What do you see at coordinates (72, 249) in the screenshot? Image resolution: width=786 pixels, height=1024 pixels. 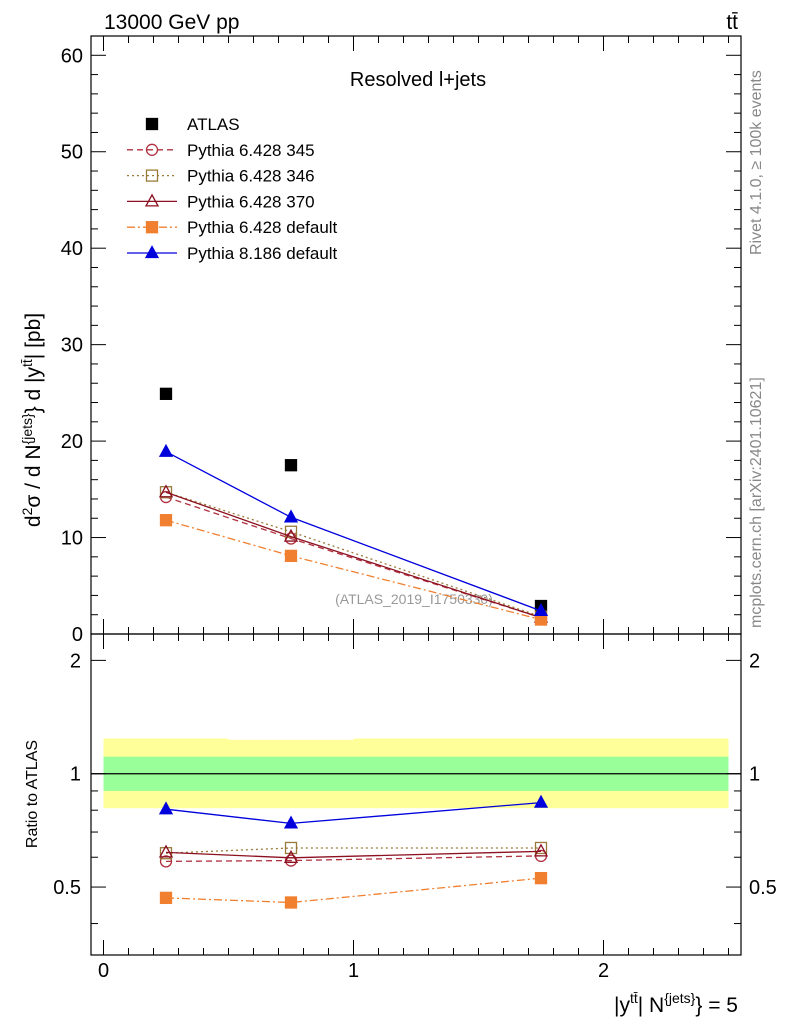 I see `y-tick-label: 40` at bounding box center [72, 249].